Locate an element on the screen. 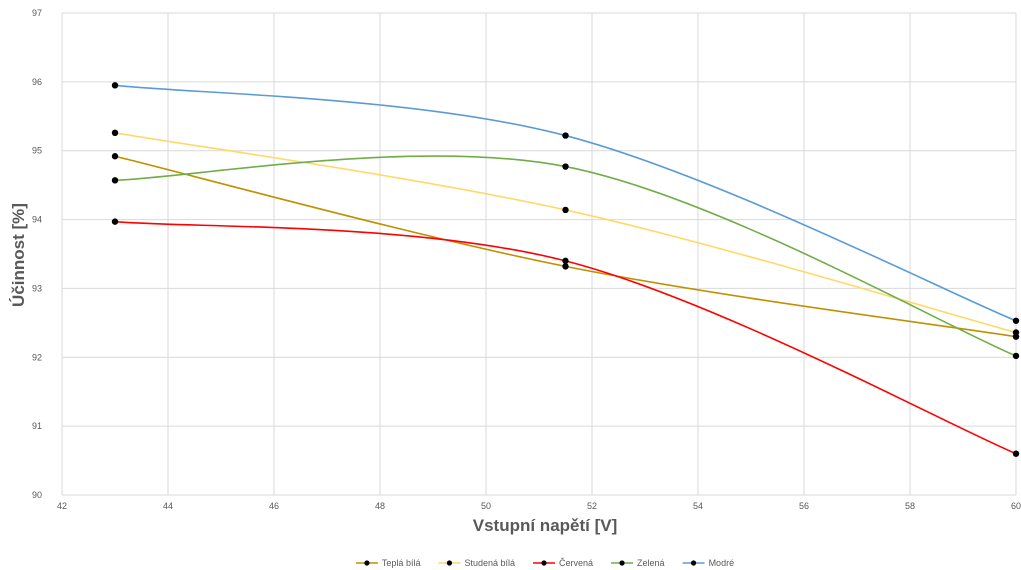 This screenshot has width=1021, height=570. y-tick-label: 91 is located at coordinates (37, 426).